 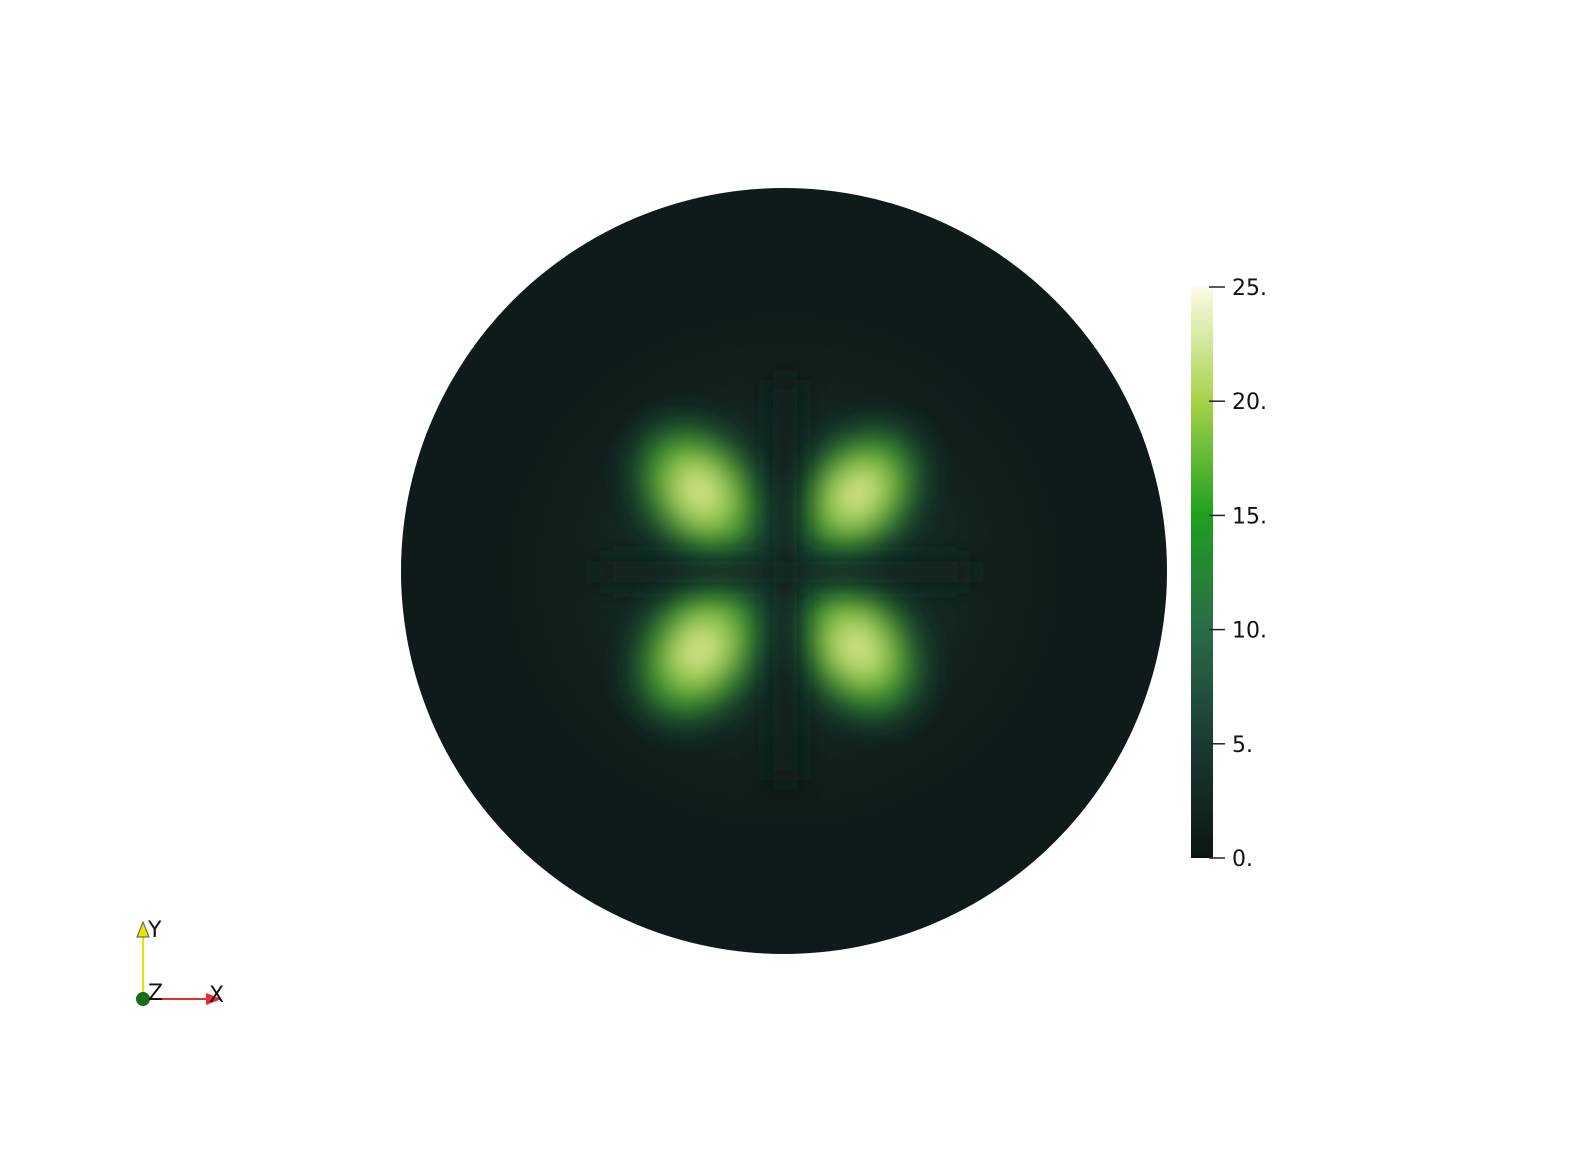 What do you see at coordinates (1249, 631) in the screenshot?
I see `scalar-tick-label: 10.` at bounding box center [1249, 631].